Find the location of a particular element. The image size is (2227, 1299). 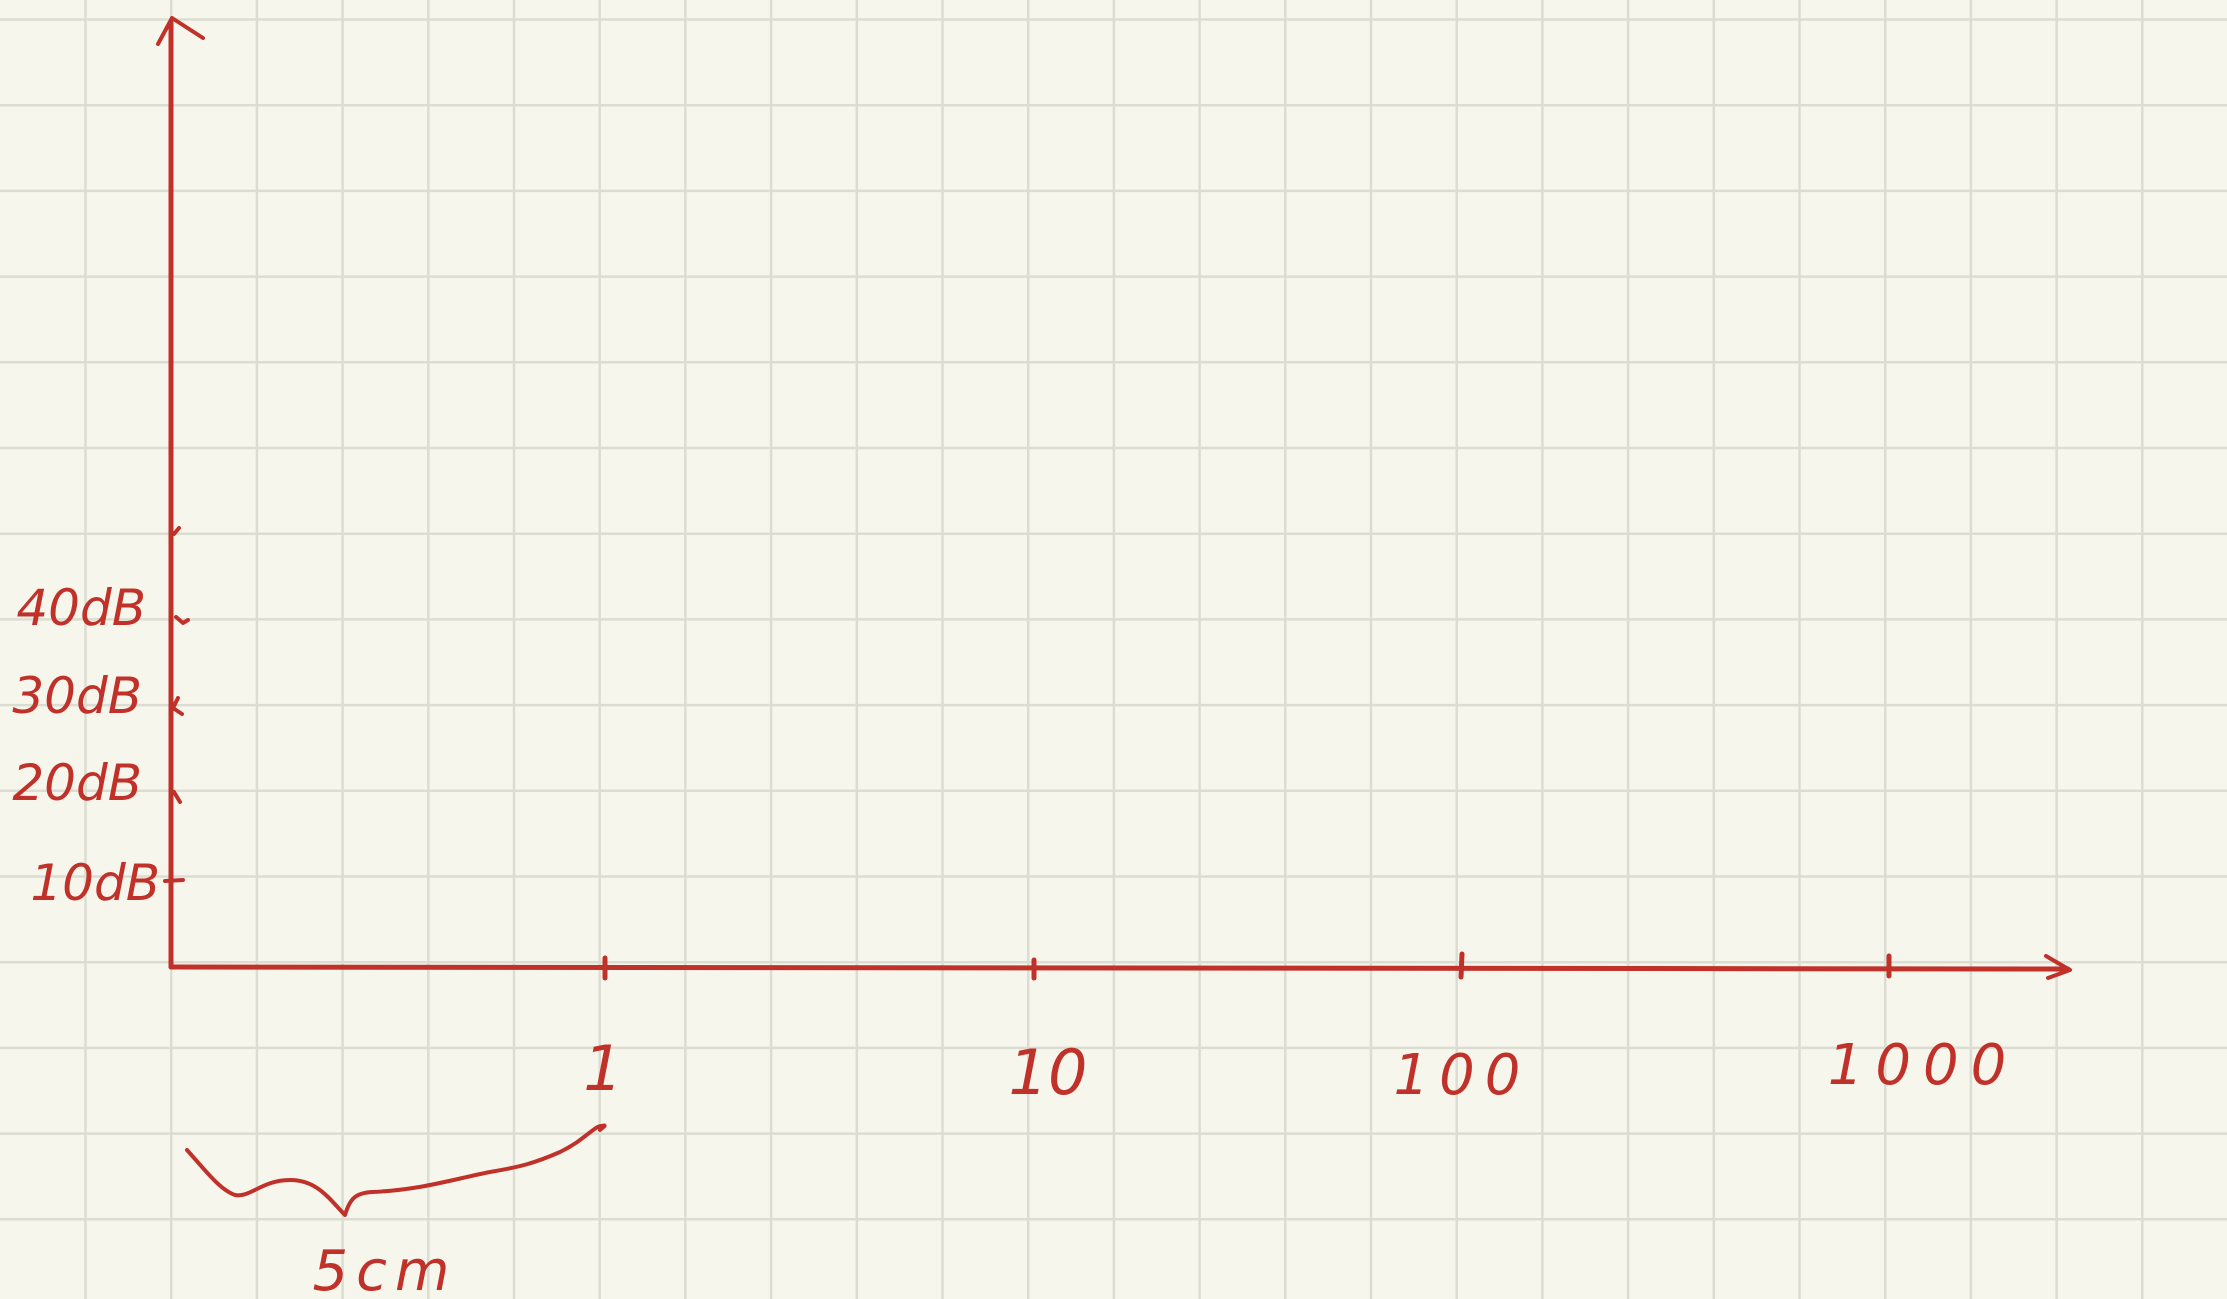

brace-annotation-label: 5cm is located at coordinates (385, 1269).